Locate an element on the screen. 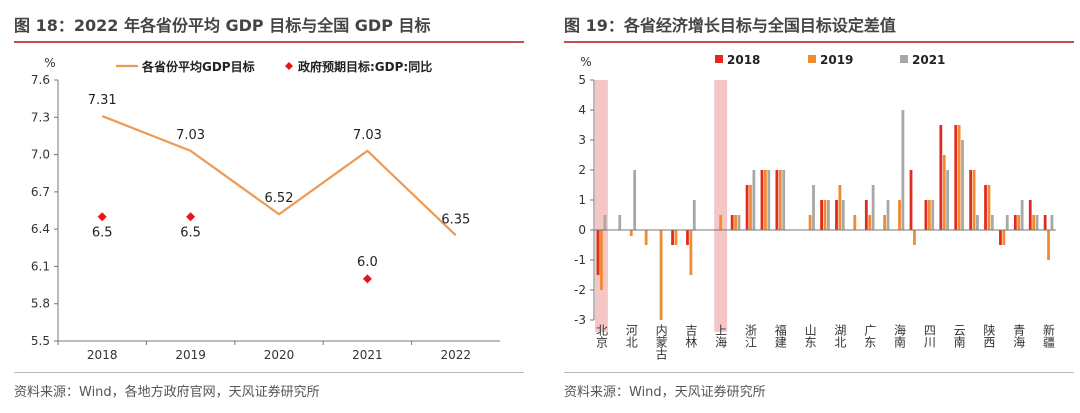 This screenshot has height=413, width=1080. x-category-label: 内蒙古 is located at coordinates (661, 342).